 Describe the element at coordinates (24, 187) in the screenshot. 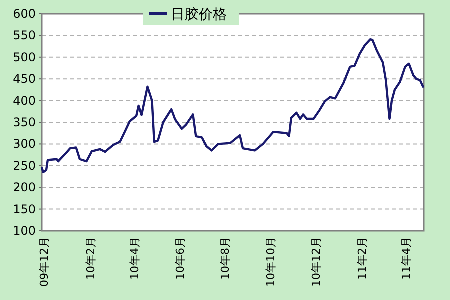

I see `y-tick-label: 200` at that location.